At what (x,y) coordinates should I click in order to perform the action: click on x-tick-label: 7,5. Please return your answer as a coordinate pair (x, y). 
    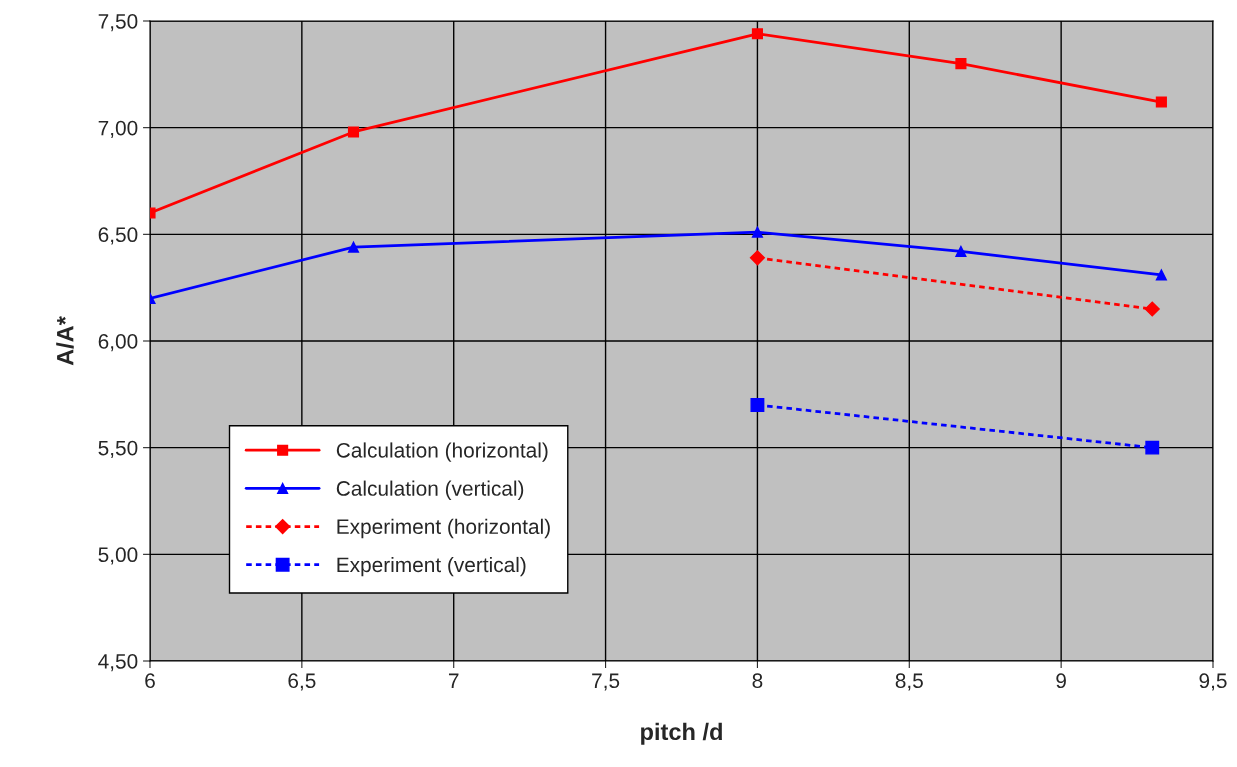
    Looking at the image, I should click on (606, 682).